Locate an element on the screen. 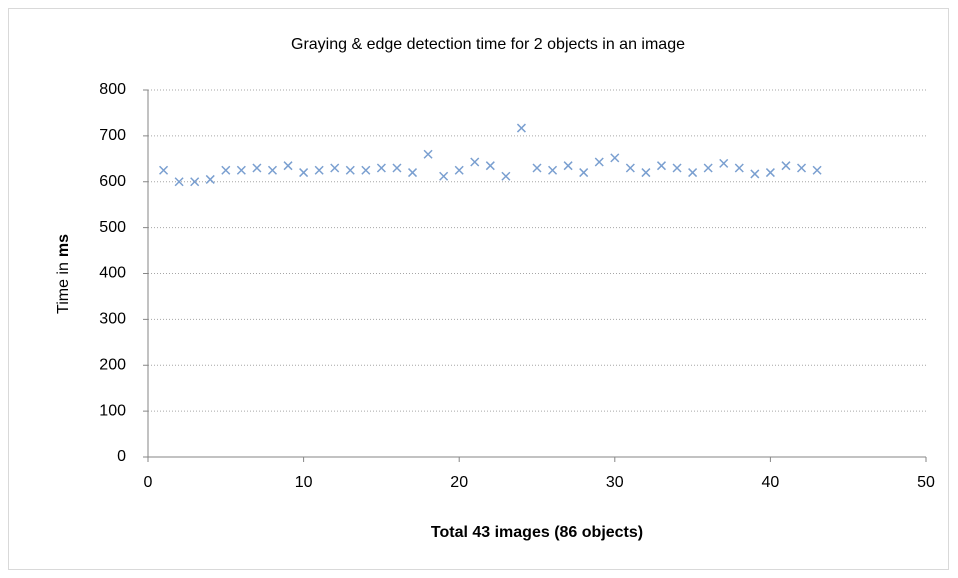 The height and width of the screenshot is (578, 958). y-tick-label: 400 is located at coordinates (112, 273).